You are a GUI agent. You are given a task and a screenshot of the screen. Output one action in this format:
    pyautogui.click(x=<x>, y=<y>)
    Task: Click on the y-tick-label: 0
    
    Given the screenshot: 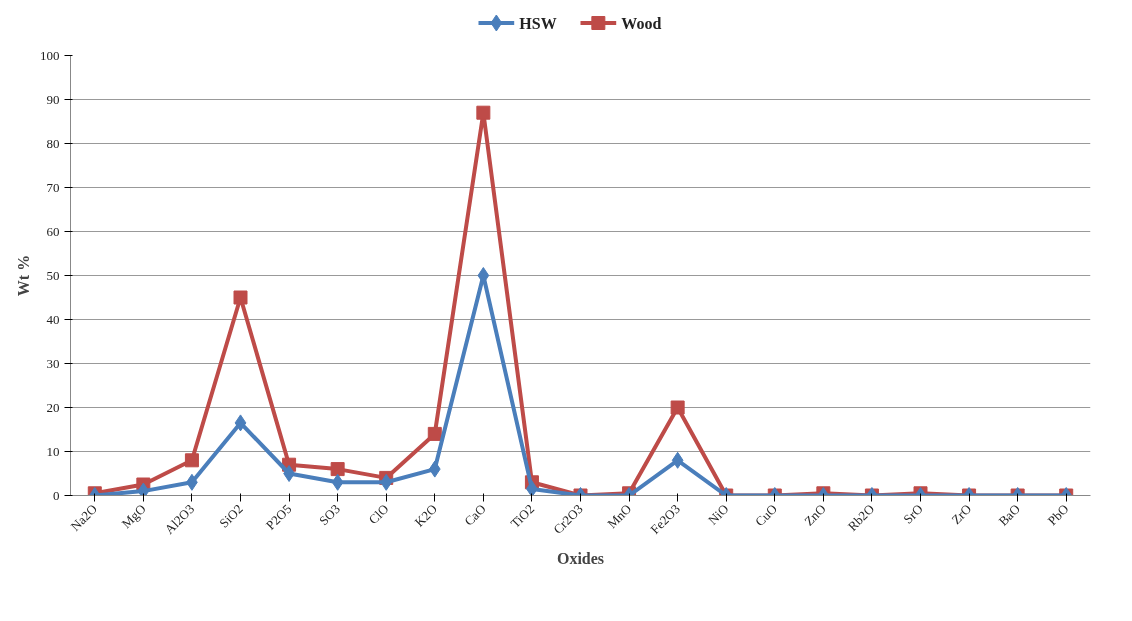 What is the action you would take?
    pyautogui.click(x=56, y=495)
    